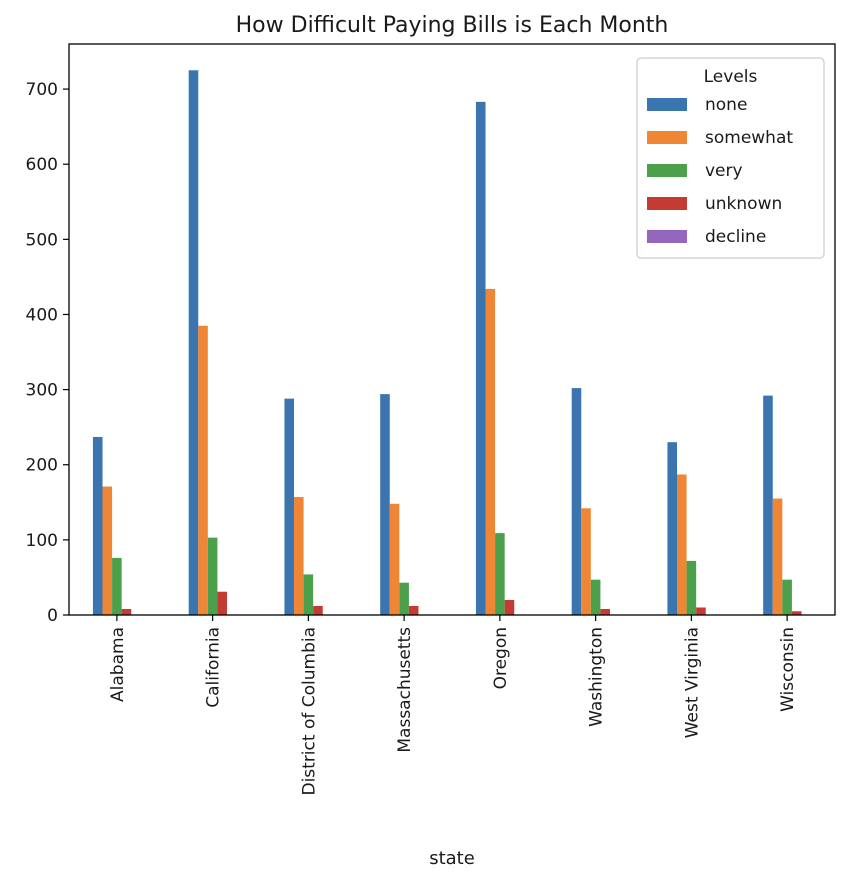  I want to click on x-axis-label: state, so click(452, 858).